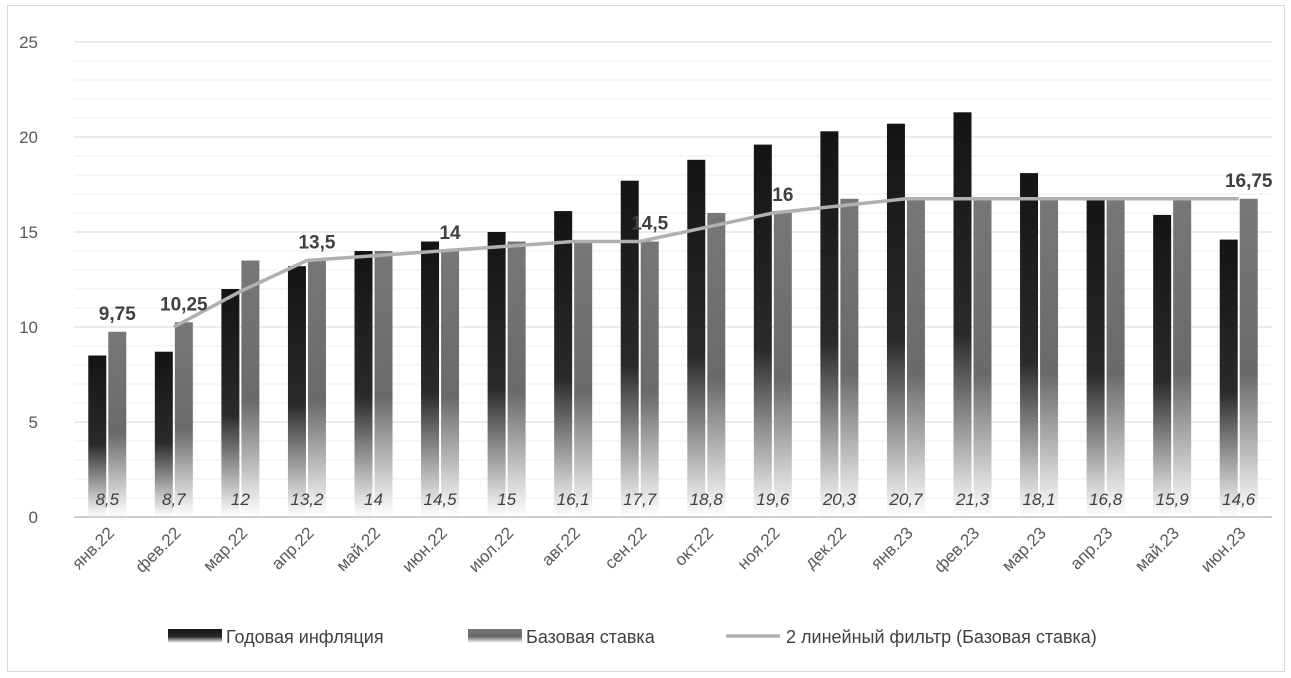  What do you see at coordinates (28, 42) in the screenshot?
I see `y-tick-label: 25` at bounding box center [28, 42].